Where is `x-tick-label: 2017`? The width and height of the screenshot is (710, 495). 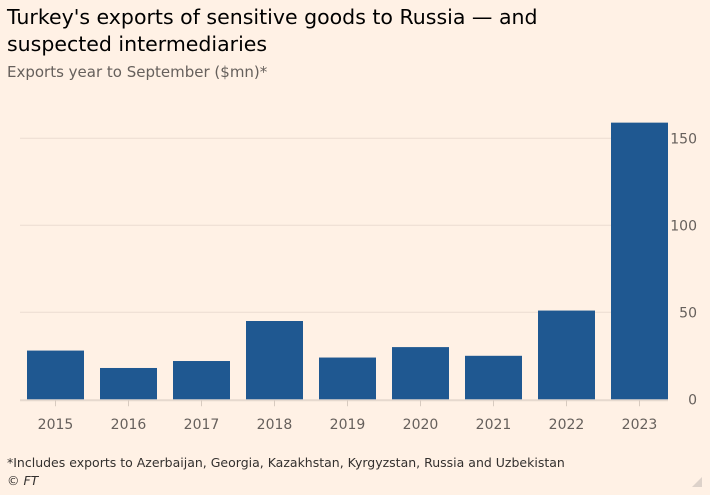 x-tick-label: 2017 is located at coordinates (202, 425).